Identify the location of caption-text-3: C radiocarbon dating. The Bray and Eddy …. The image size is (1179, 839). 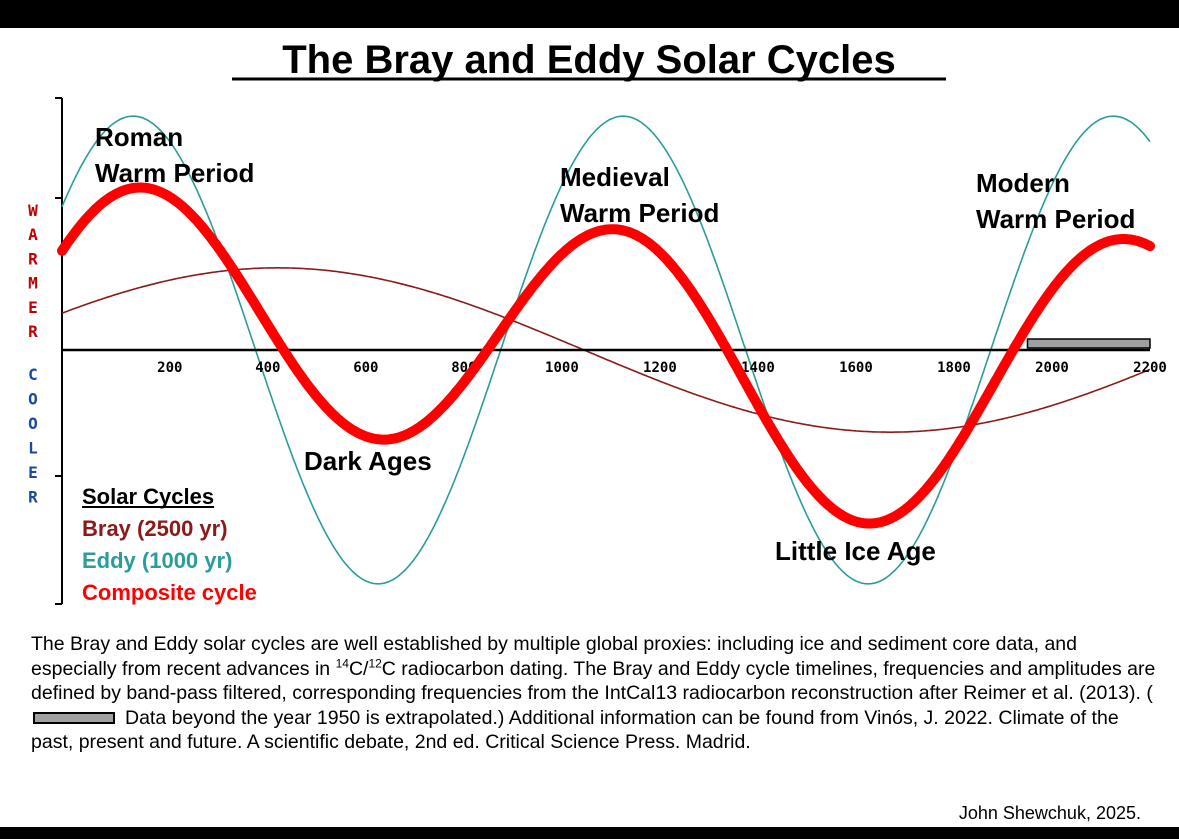
(593, 681).